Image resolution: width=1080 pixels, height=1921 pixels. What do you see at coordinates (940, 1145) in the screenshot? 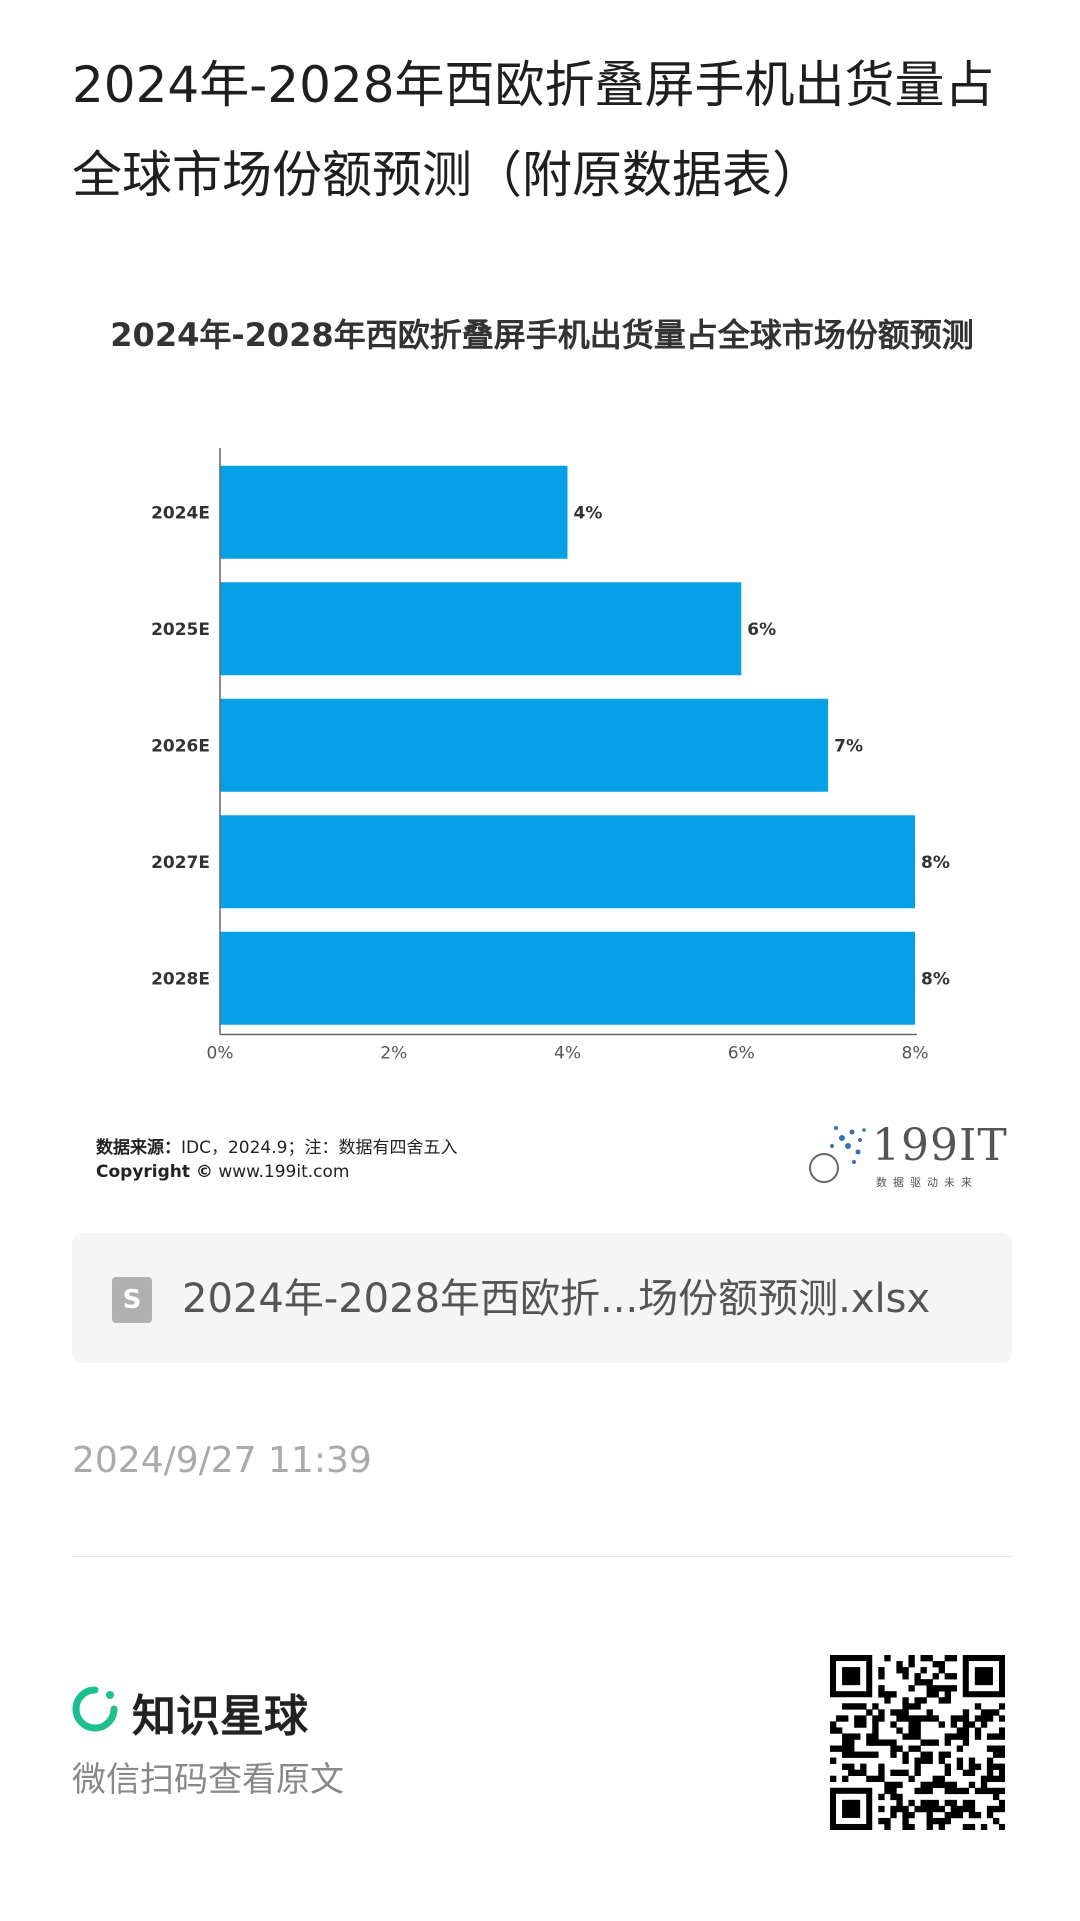
I see `logo-text: 199IT` at bounding box center [940, 1145].